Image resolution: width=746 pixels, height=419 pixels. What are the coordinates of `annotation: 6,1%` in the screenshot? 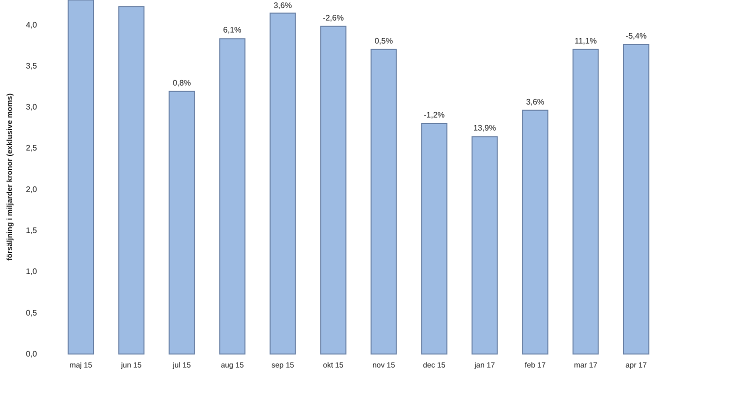 It's located at (232, 30).